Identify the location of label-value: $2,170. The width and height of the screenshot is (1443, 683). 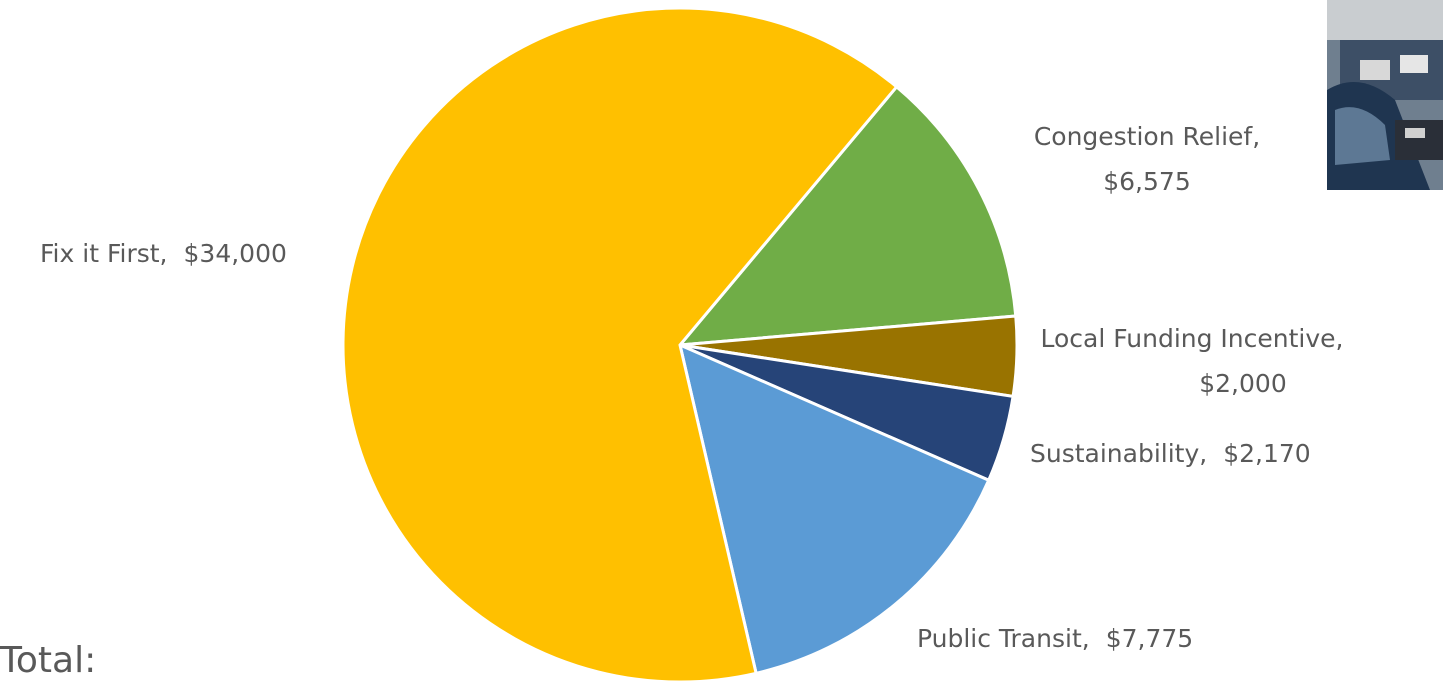
(1266, 453).